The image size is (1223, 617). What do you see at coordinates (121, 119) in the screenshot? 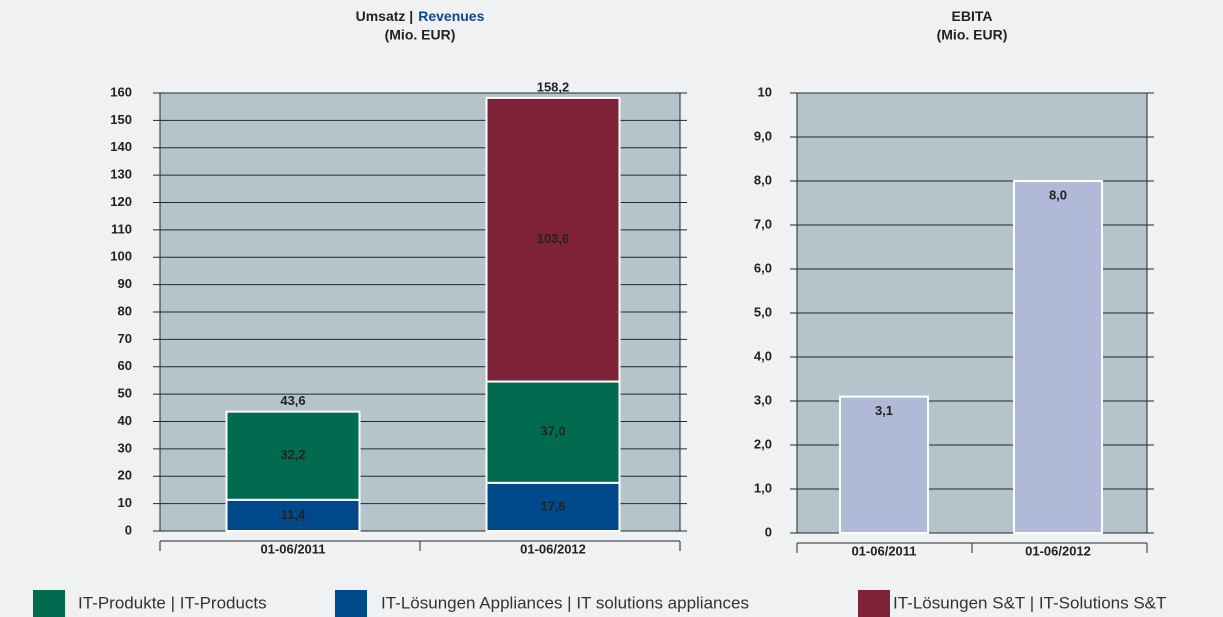
I see `y-tick-label: 150` at bounding box center [121, 119].